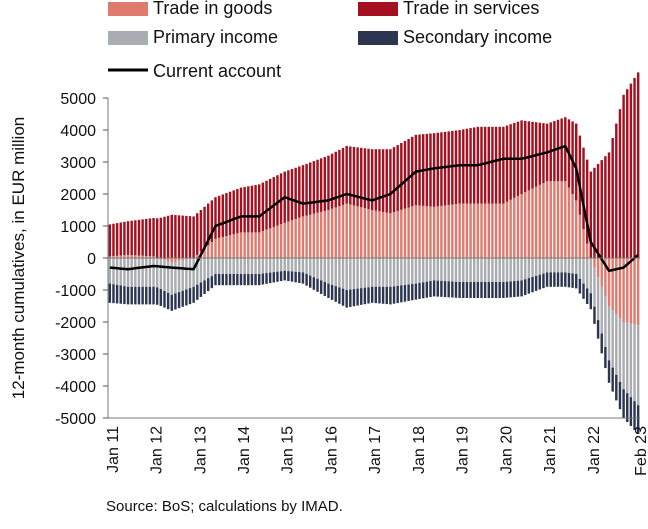 The height and width of the screenshot is (529, 648). What do you see at coordinates (78, 99) in the screenshot?
I see `y-tick-label: 5000` at bounding box center [78, 99].